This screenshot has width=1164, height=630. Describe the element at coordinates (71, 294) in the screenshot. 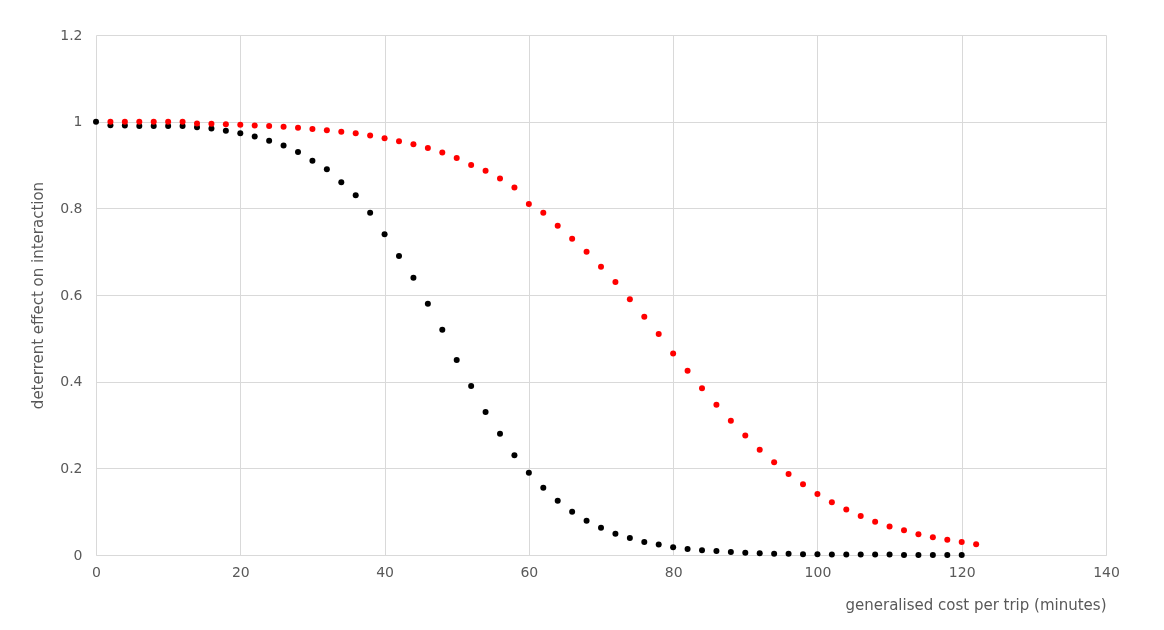

I see `y-tick-label: 0.6` at that location.